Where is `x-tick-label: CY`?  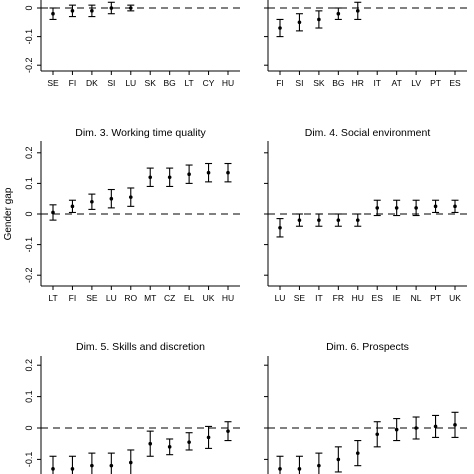
x-tick-label: CY is located at coordinates (209, 83).